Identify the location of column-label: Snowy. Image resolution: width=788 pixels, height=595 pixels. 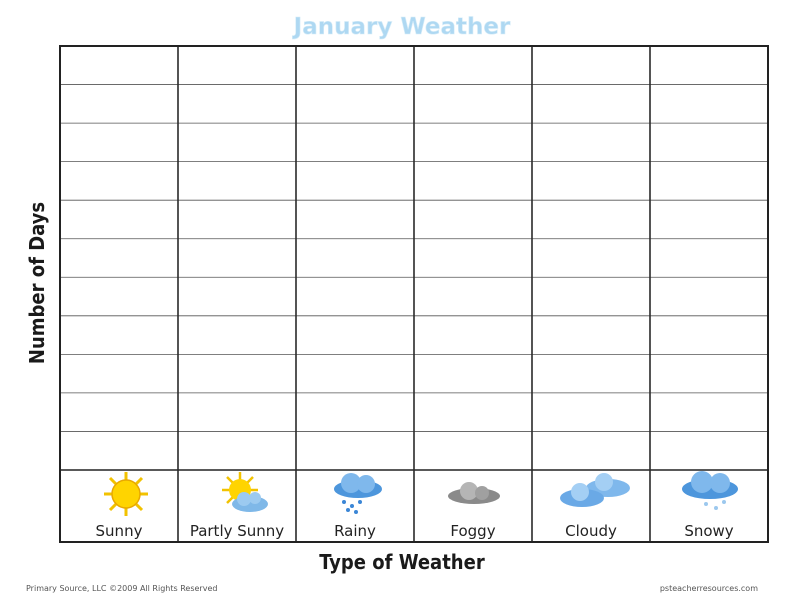
(708, 531).